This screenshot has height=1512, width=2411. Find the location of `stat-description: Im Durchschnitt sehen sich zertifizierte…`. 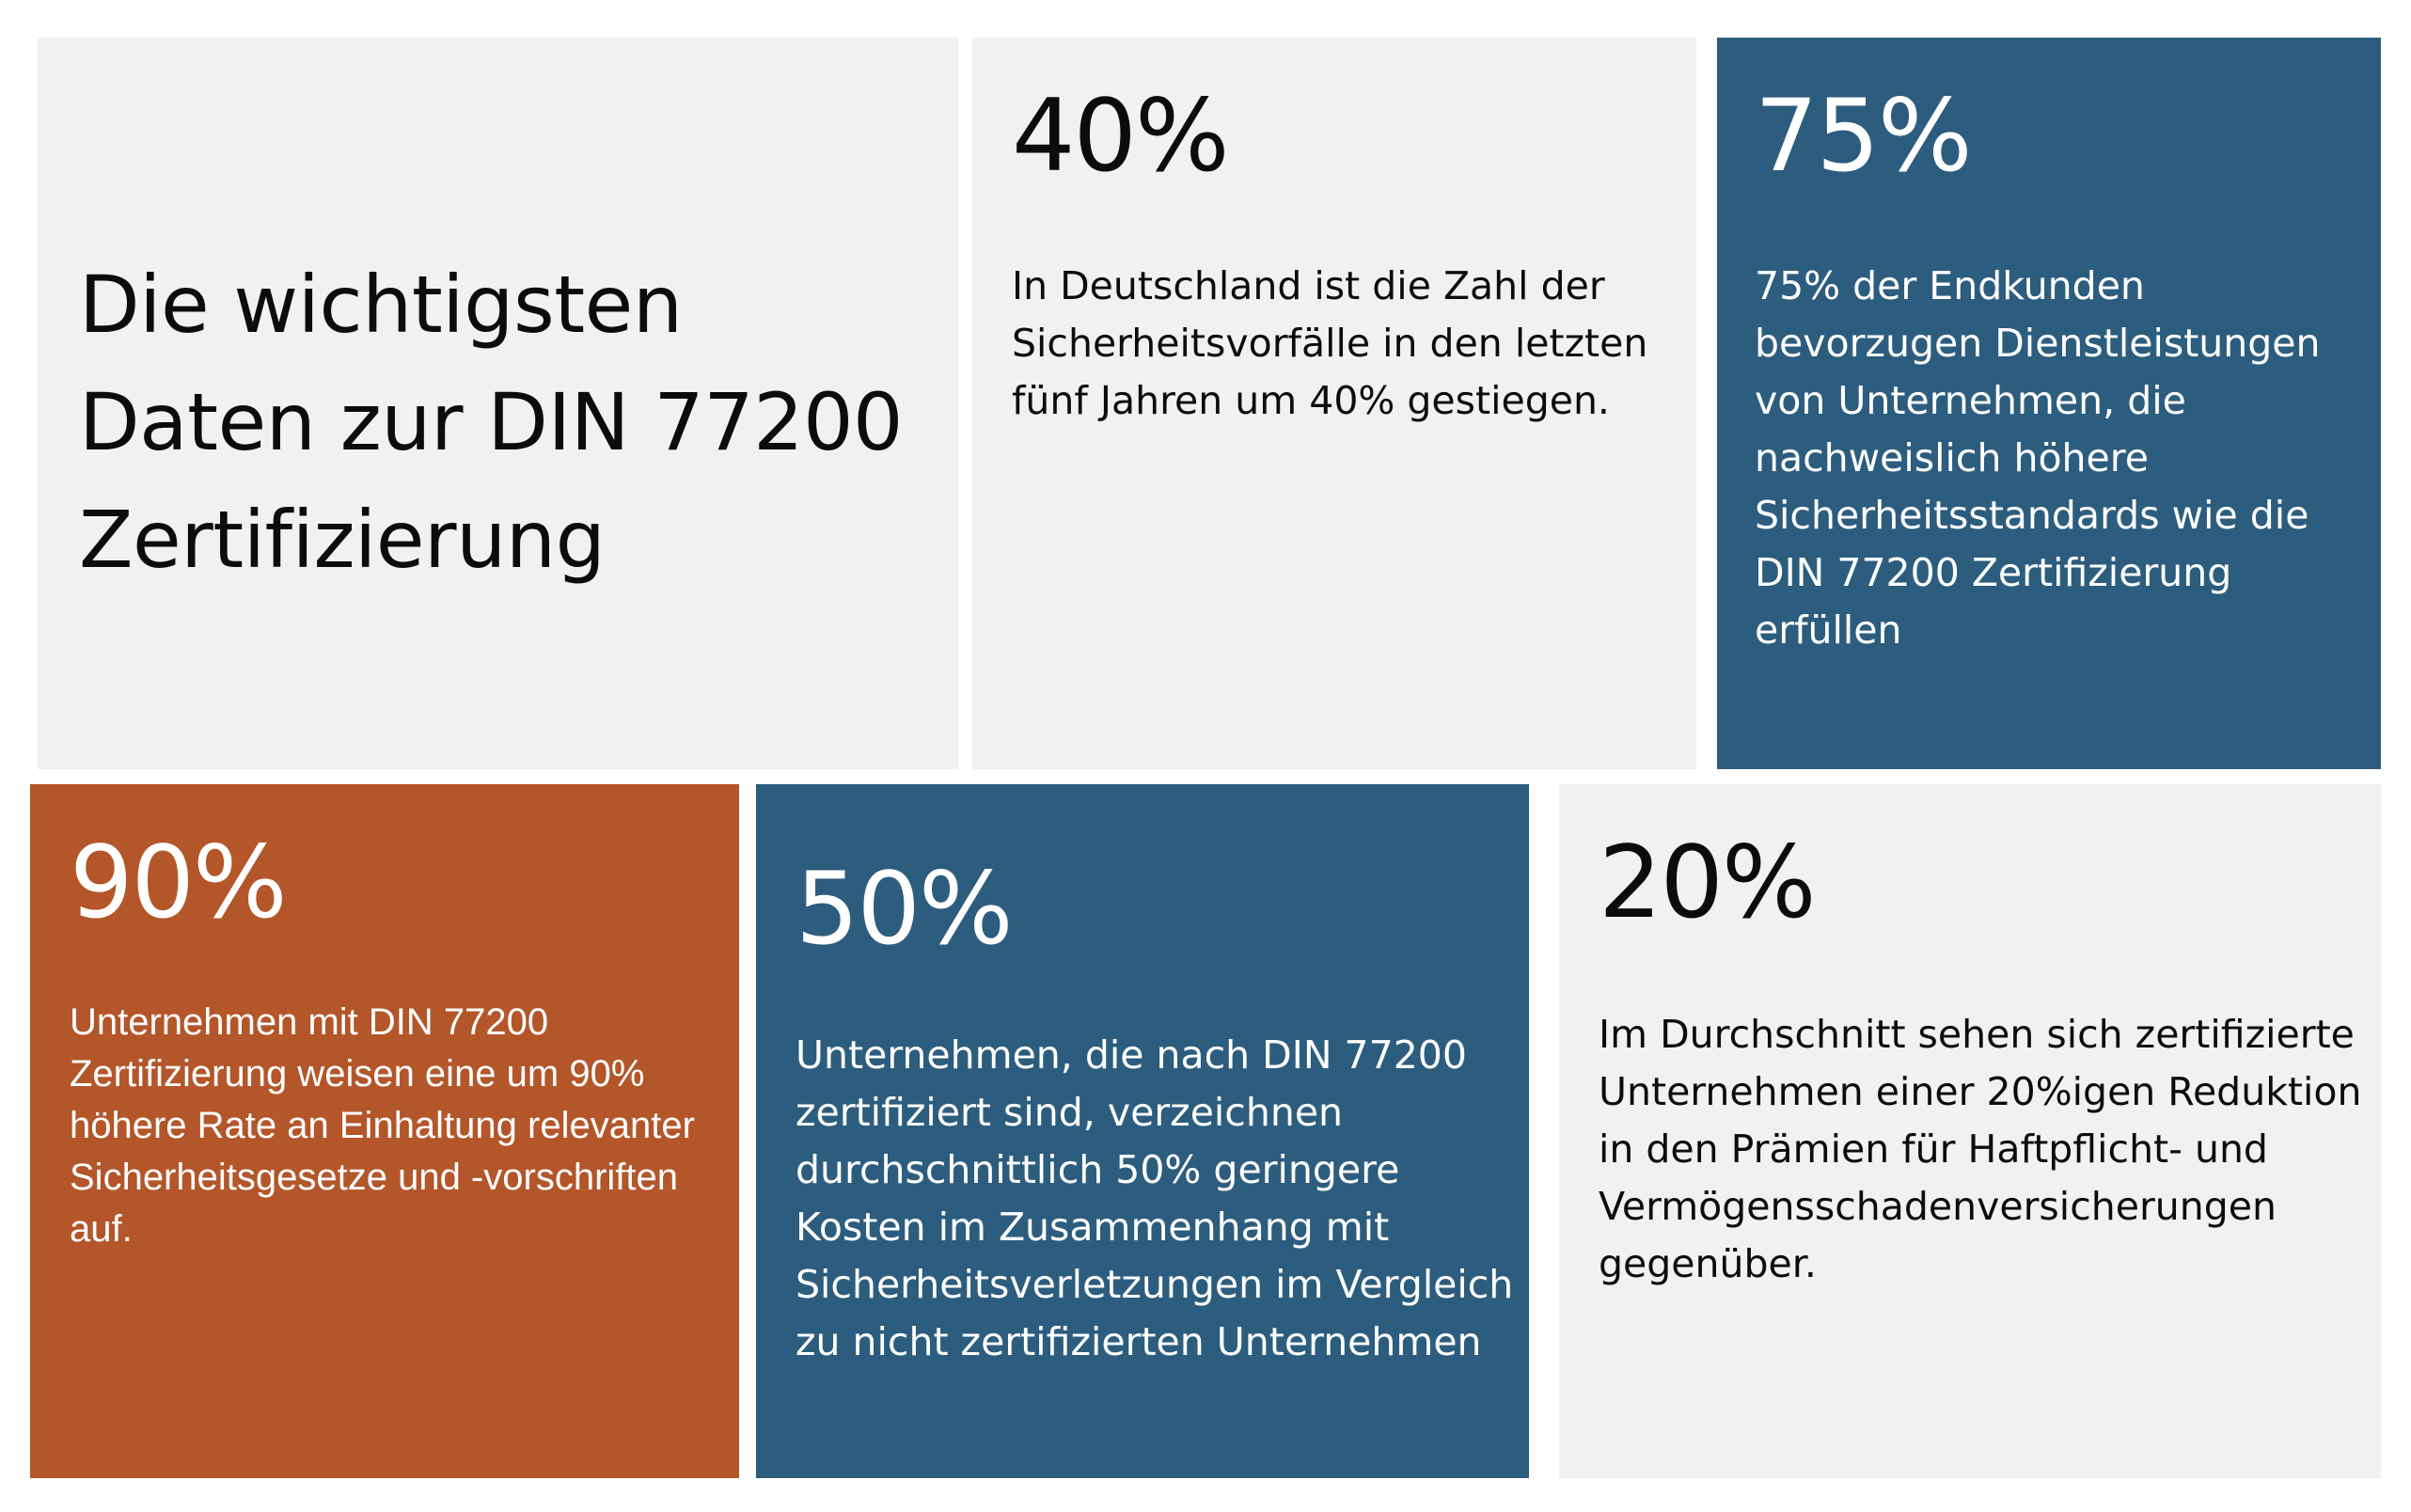

stat-description: Im Durchschnitt sehen sich zertifizierte… is located at coordinates (1981, 1149).